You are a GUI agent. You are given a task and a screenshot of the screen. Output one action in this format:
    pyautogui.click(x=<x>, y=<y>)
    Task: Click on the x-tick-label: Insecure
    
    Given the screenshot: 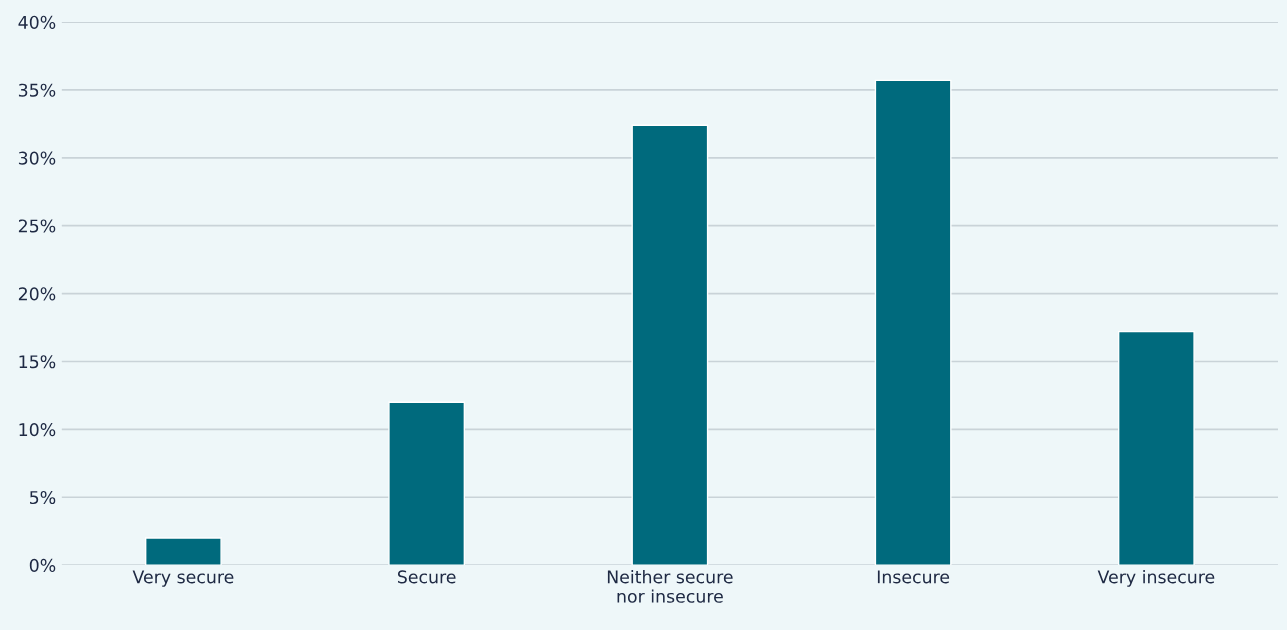 What is the action you would take?
    pyautogui.click(x=913, y=577)
    